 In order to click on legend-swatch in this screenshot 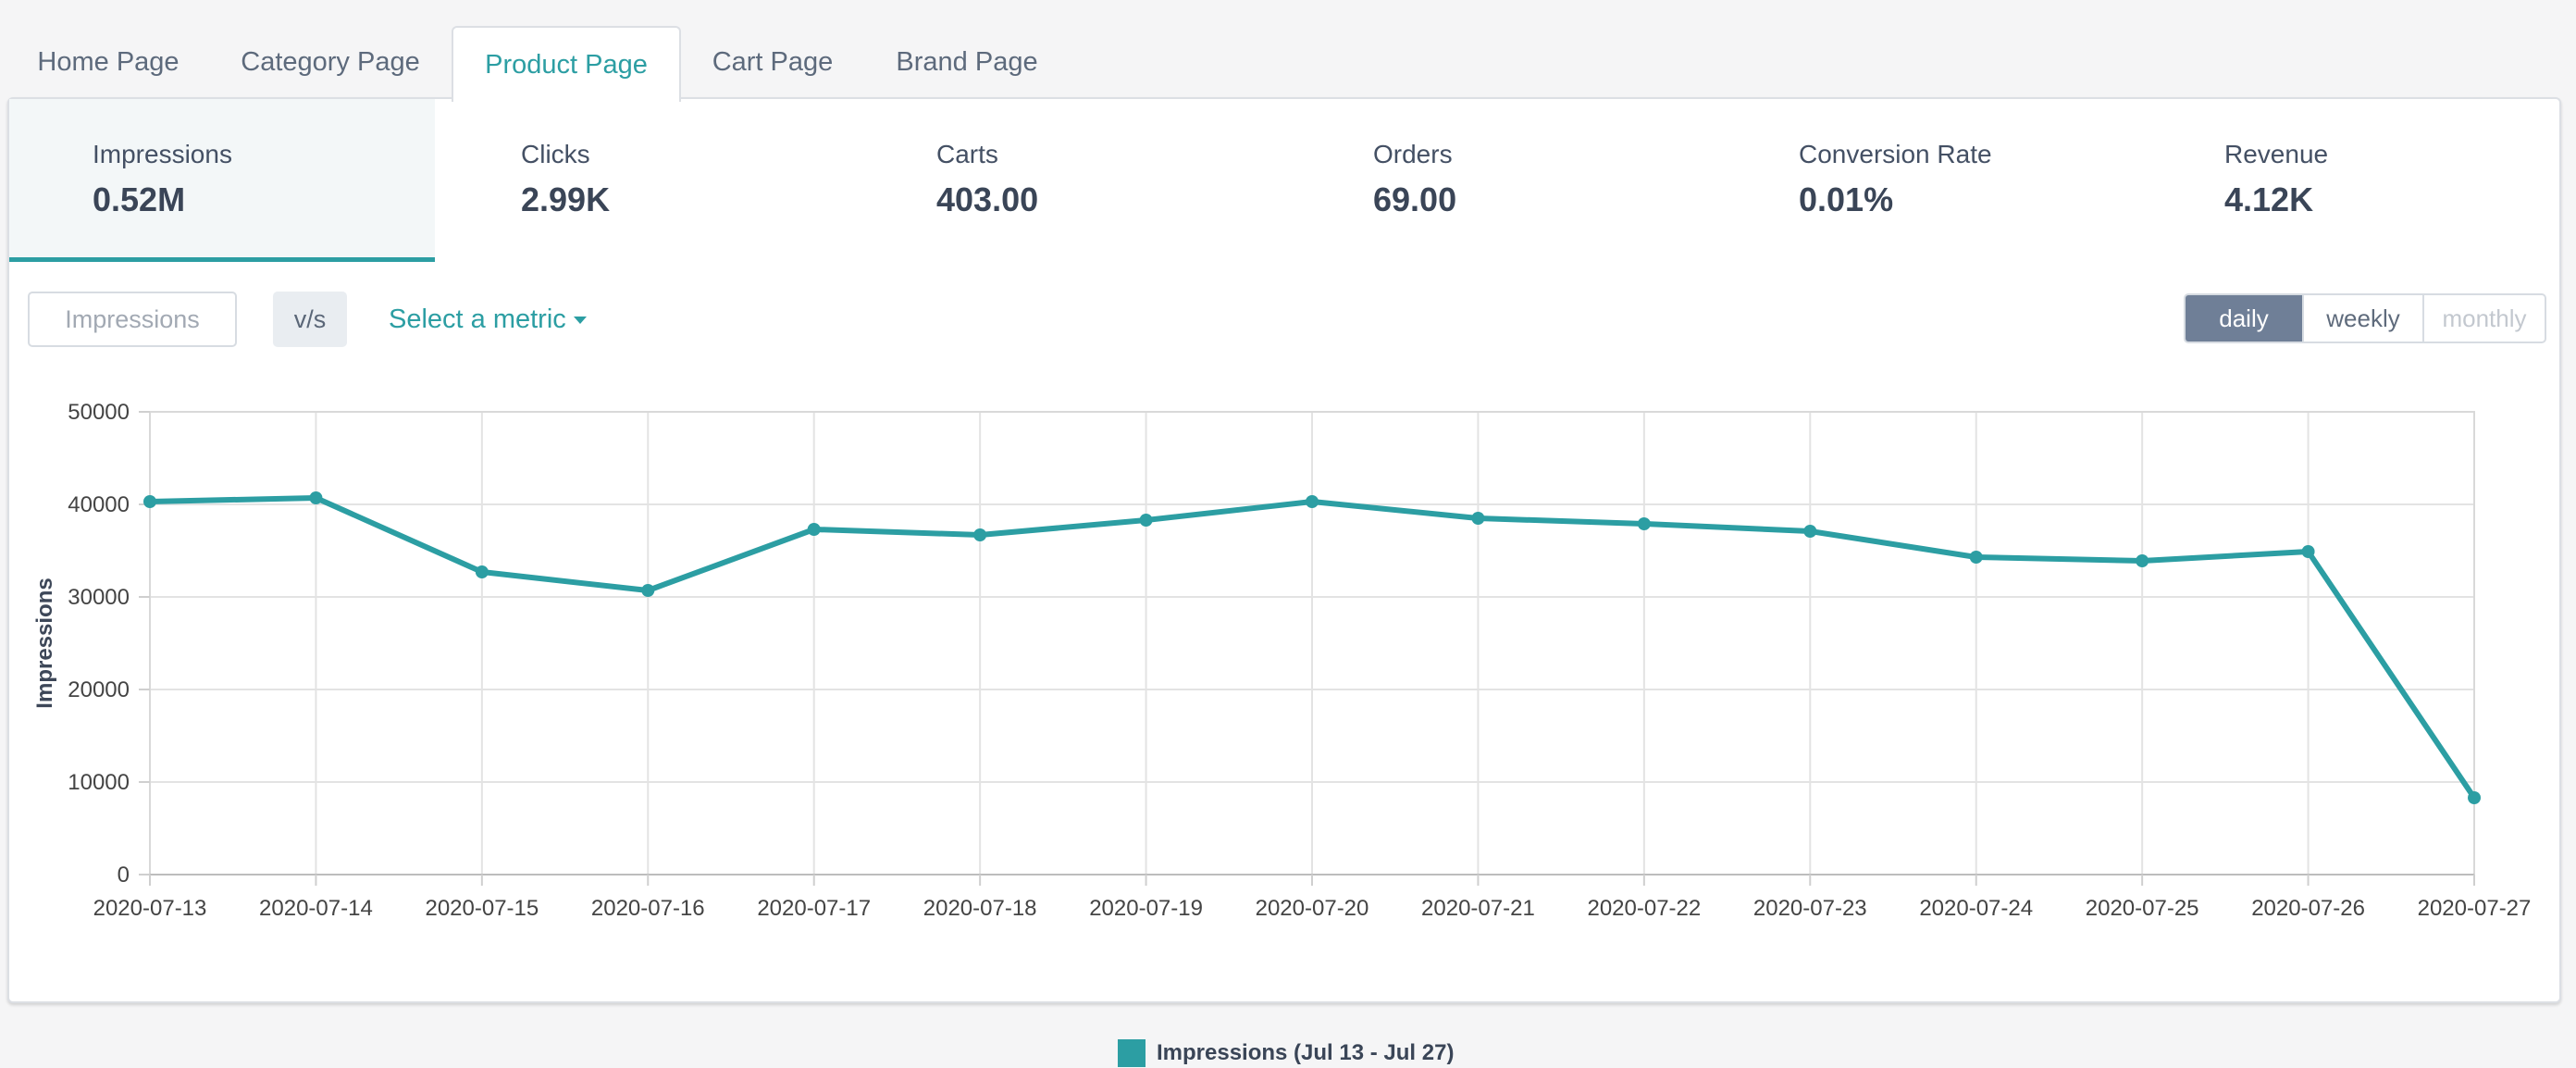, I will do `click(1132, 1053)`.